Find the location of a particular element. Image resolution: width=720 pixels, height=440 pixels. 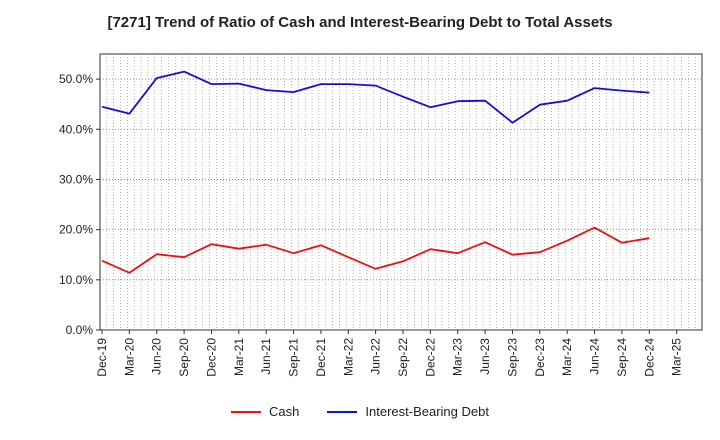

x-tick-label: Sep-20 is located at coordinates (184, 357).